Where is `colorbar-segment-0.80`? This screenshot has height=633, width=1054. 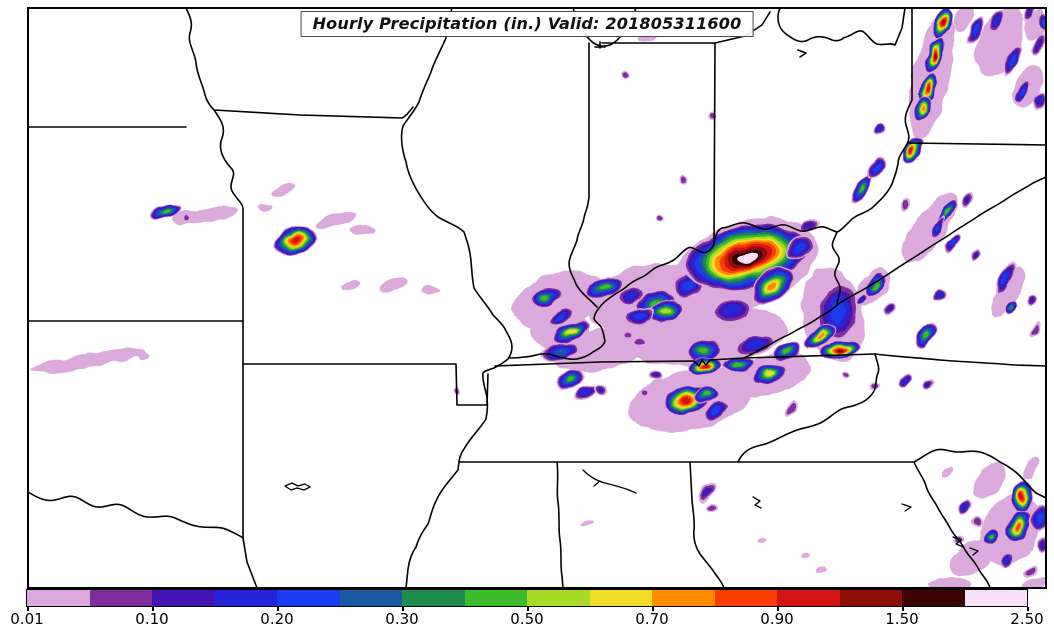
colorbar-segment-0.80 is located at coordinates (745, 598).